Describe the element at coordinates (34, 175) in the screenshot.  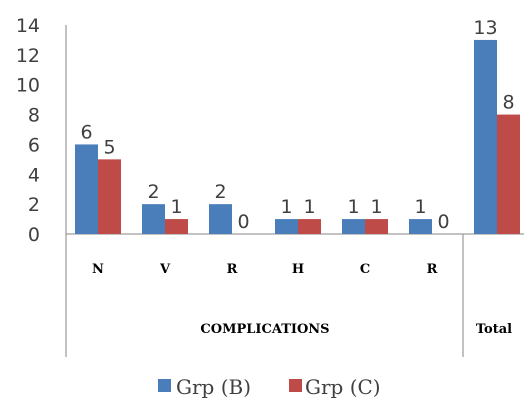
I see `y-tick-label: 4` at that location.